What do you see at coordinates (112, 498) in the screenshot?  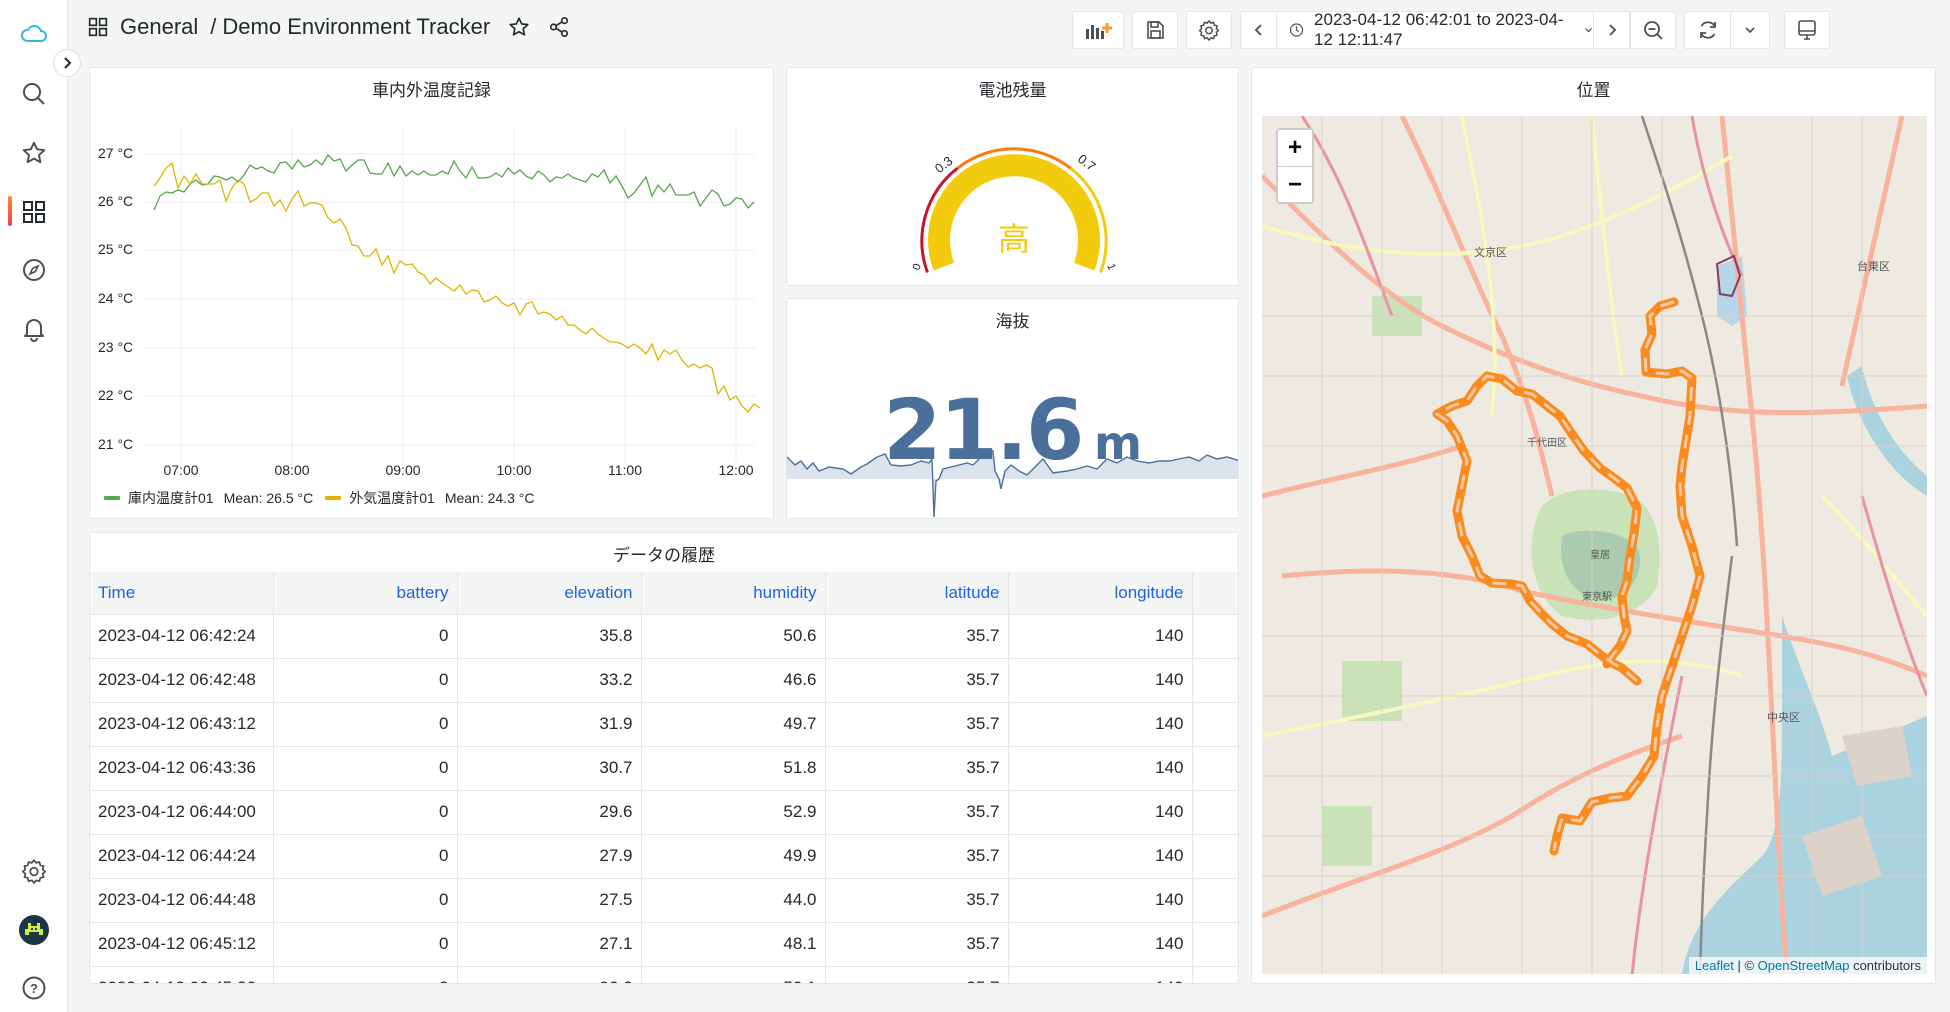 I see `legend-swatch-inside` at bounding box center [112, 498].